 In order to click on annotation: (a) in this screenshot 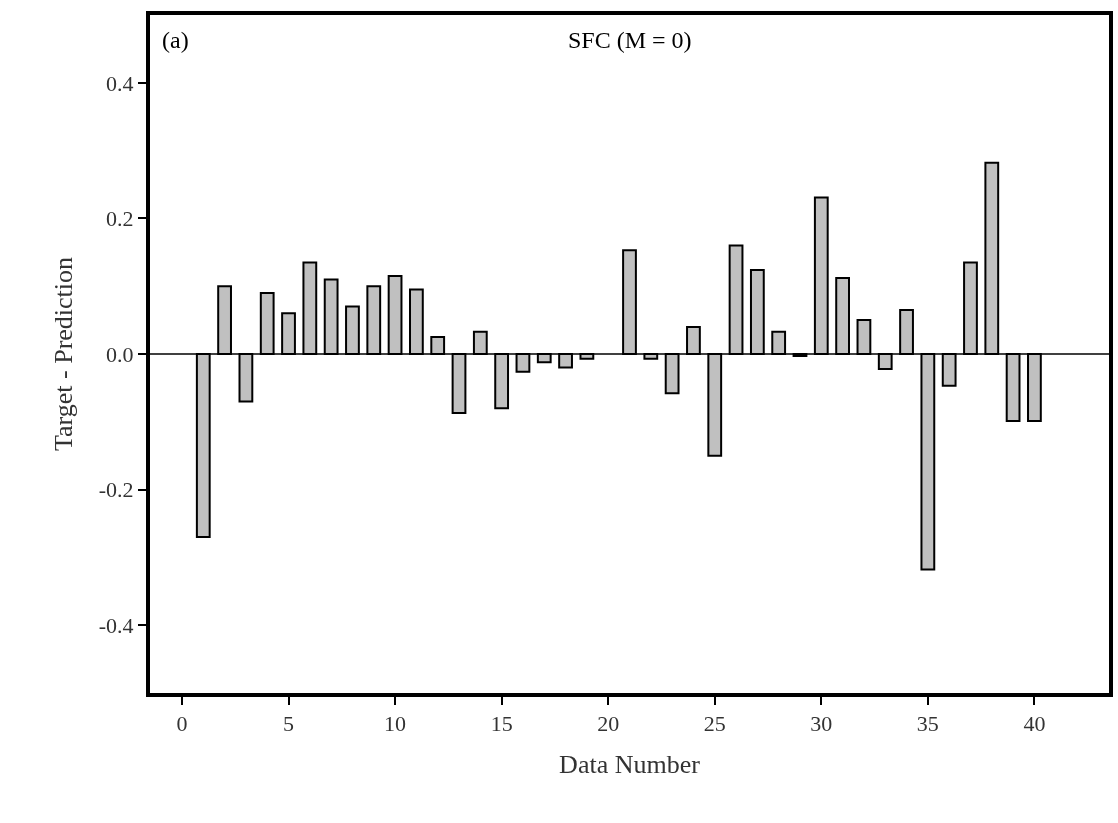, I will do `click(175, 40)`.